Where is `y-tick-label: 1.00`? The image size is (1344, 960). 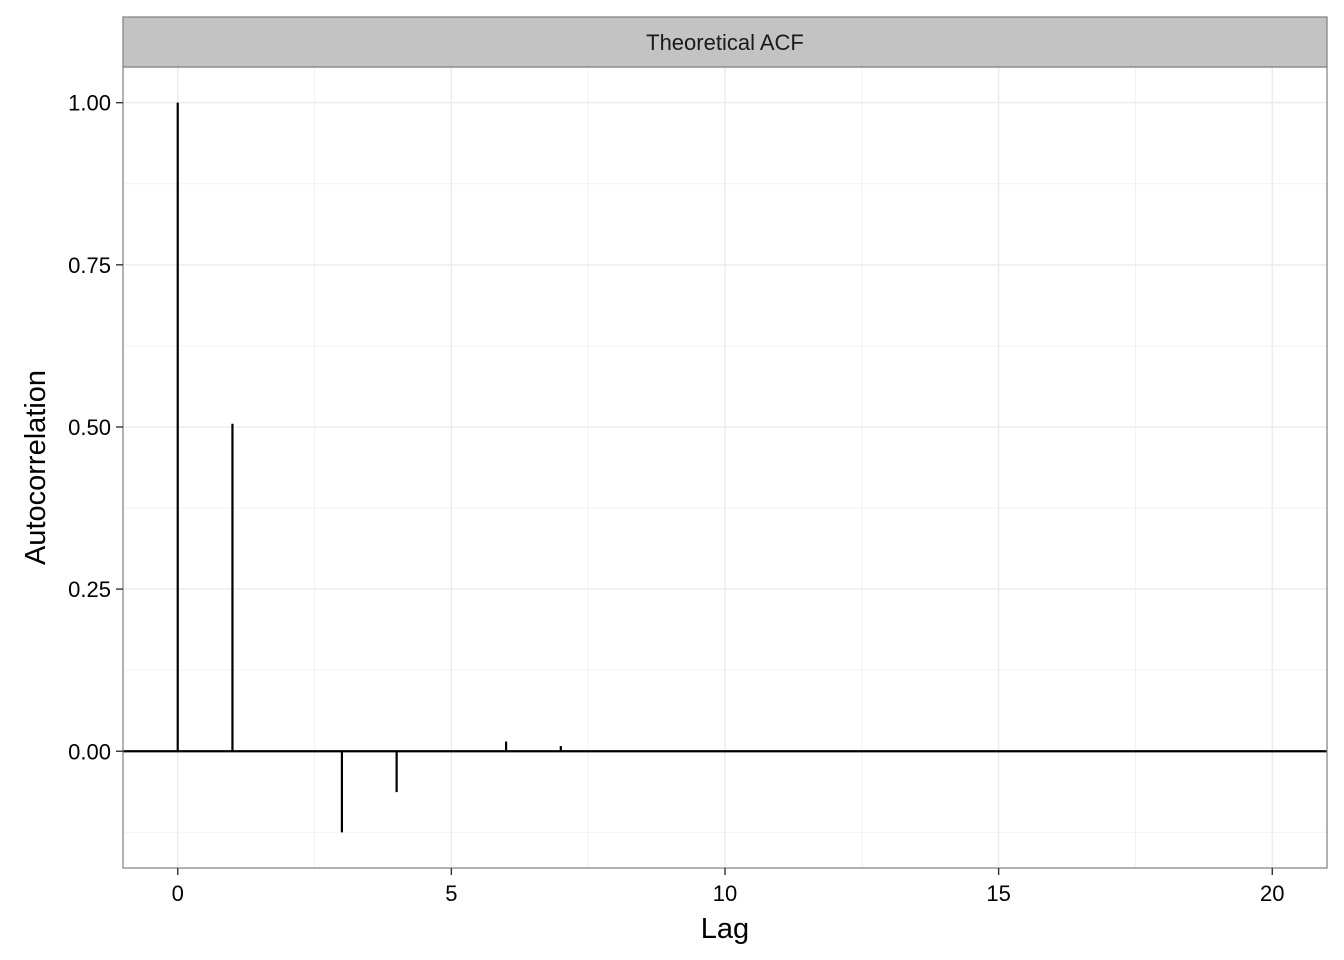 y-tick-label: 1.00 is located at coordinates (89, 103).